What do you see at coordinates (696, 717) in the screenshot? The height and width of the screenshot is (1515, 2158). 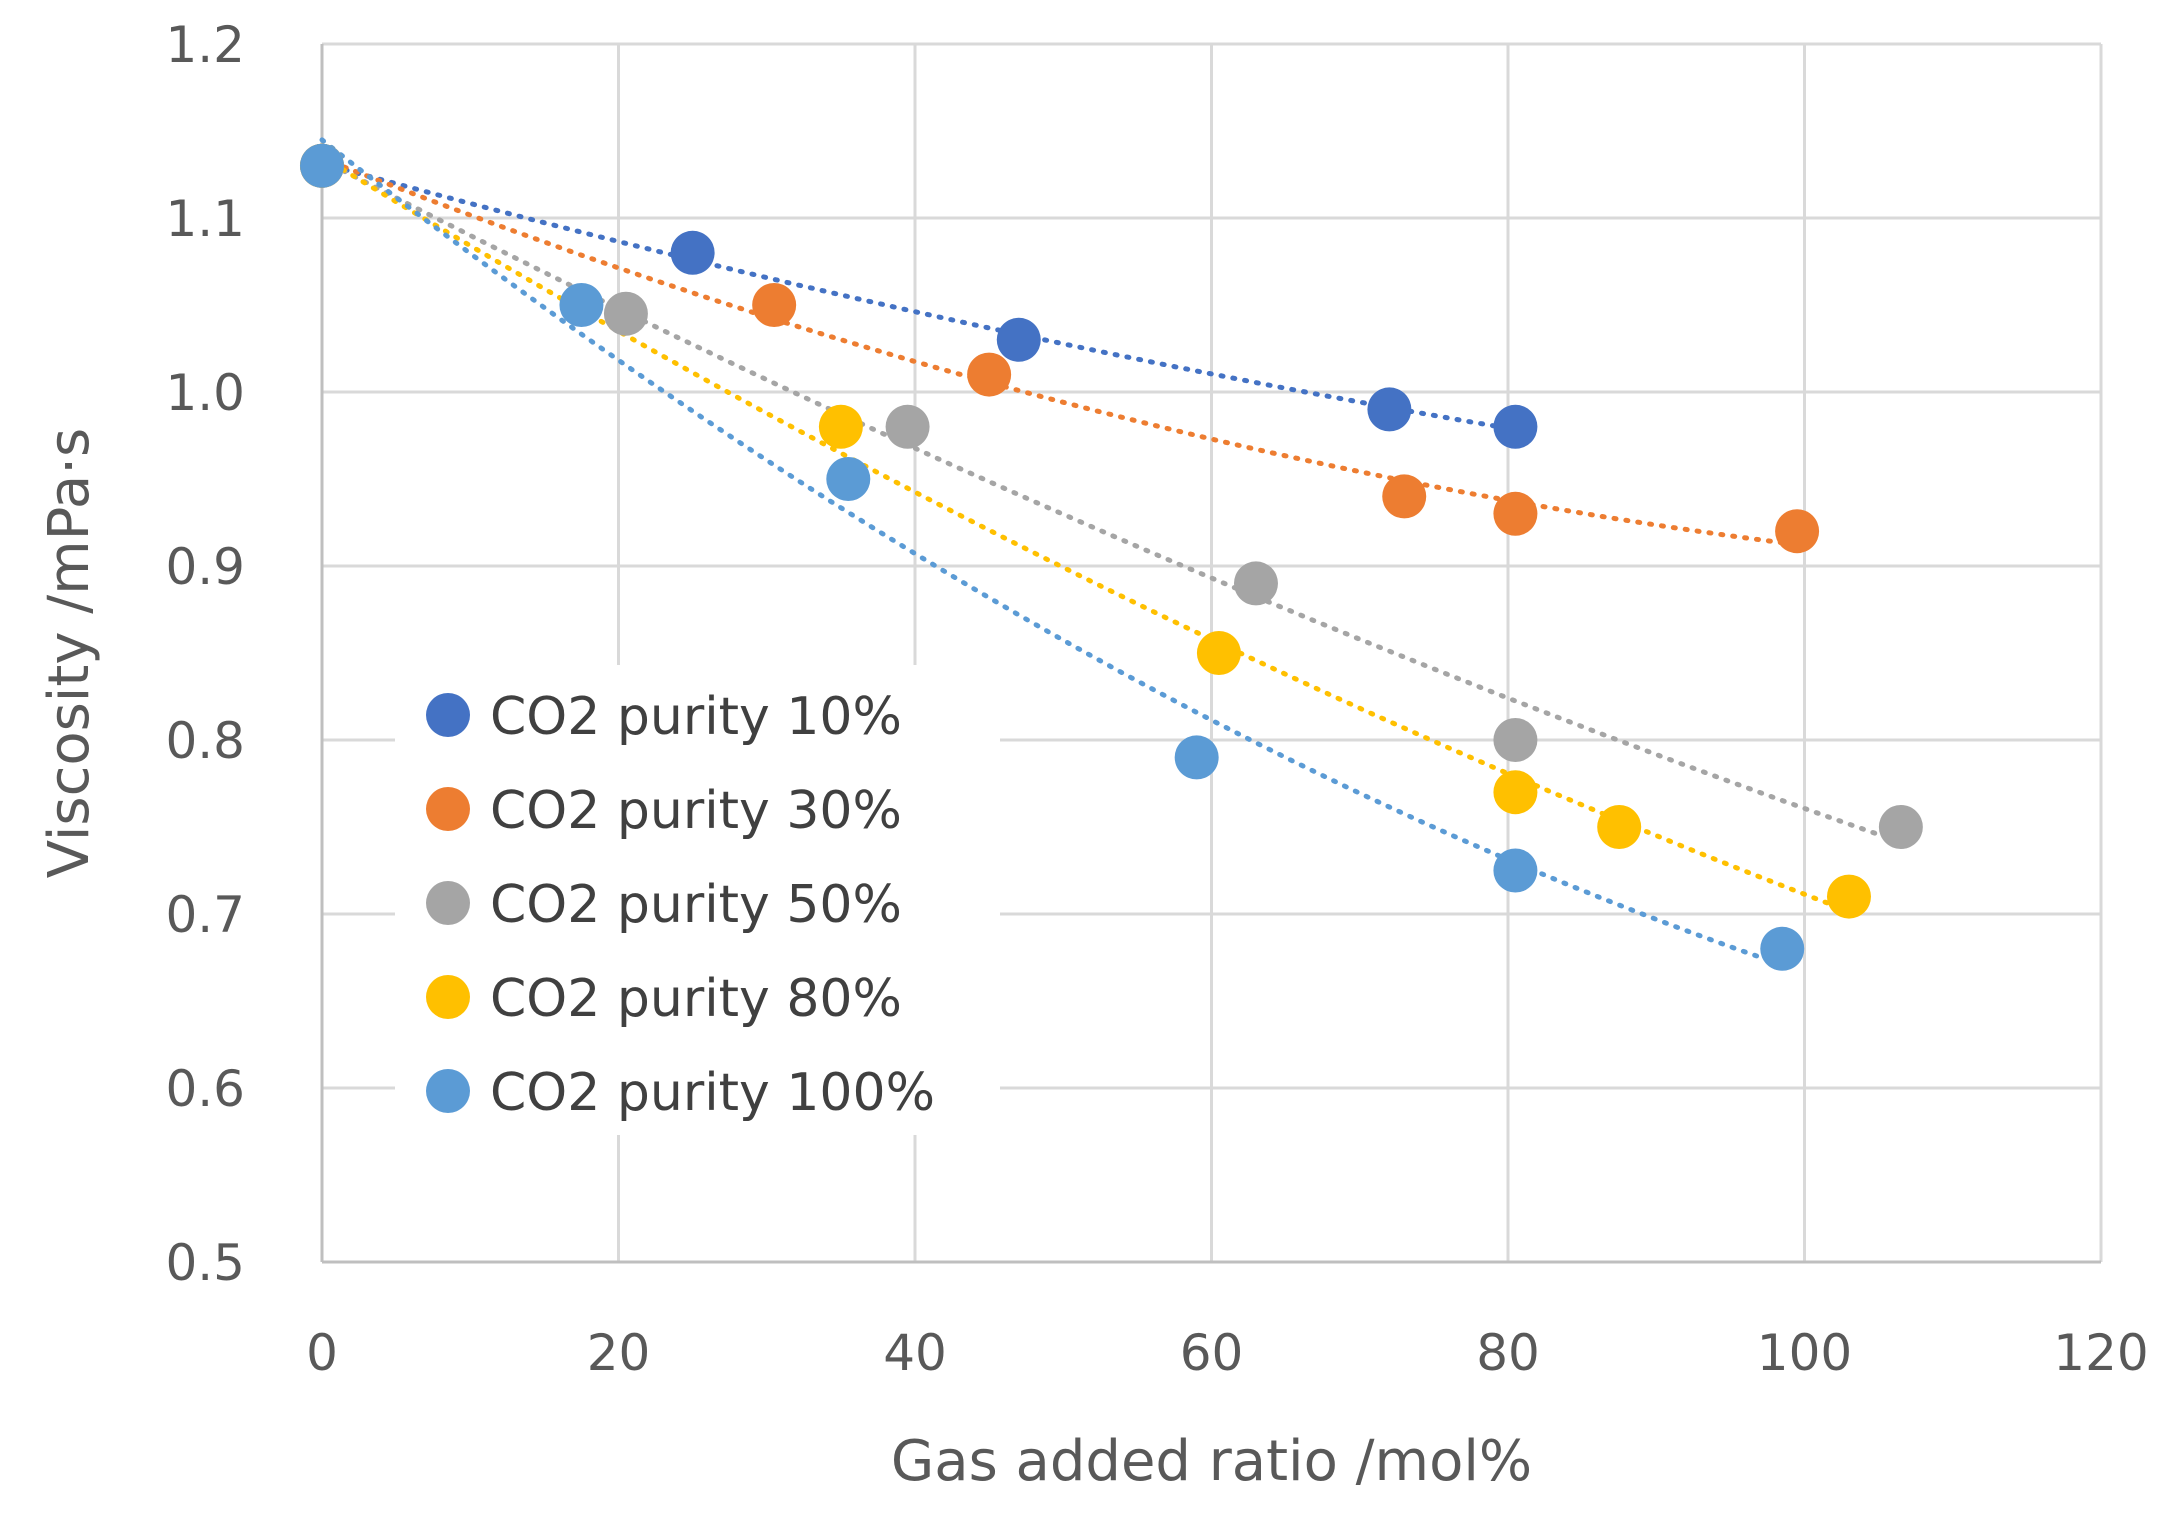 I see `legend-label: CO2 purity 10%` at bounding box center [696, 717].